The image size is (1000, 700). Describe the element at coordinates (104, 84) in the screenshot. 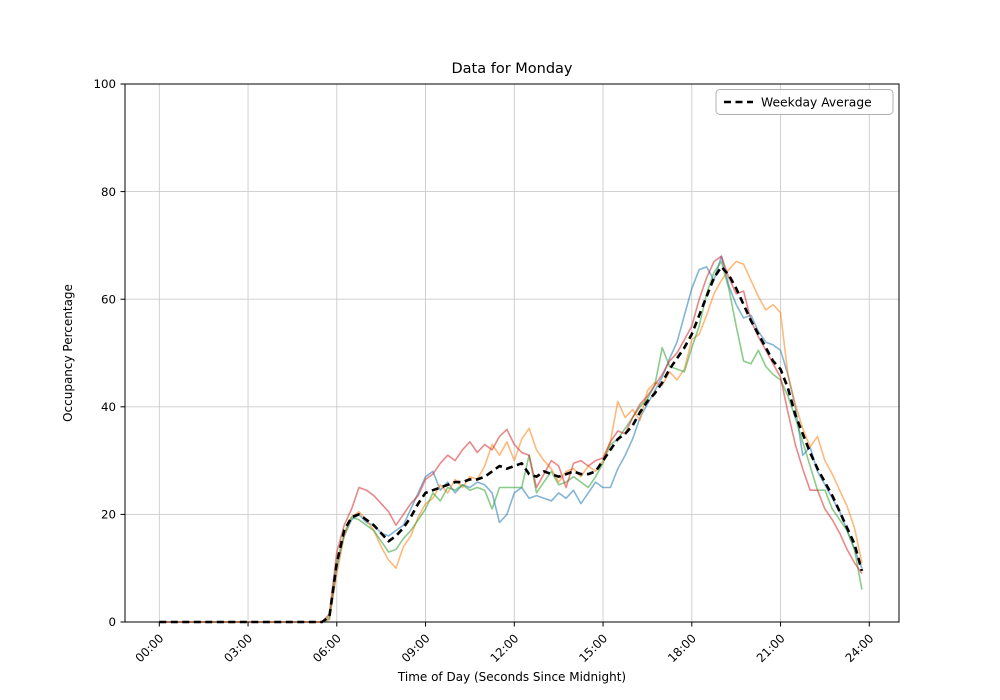

I see `y-tick-label: 100` at that location.